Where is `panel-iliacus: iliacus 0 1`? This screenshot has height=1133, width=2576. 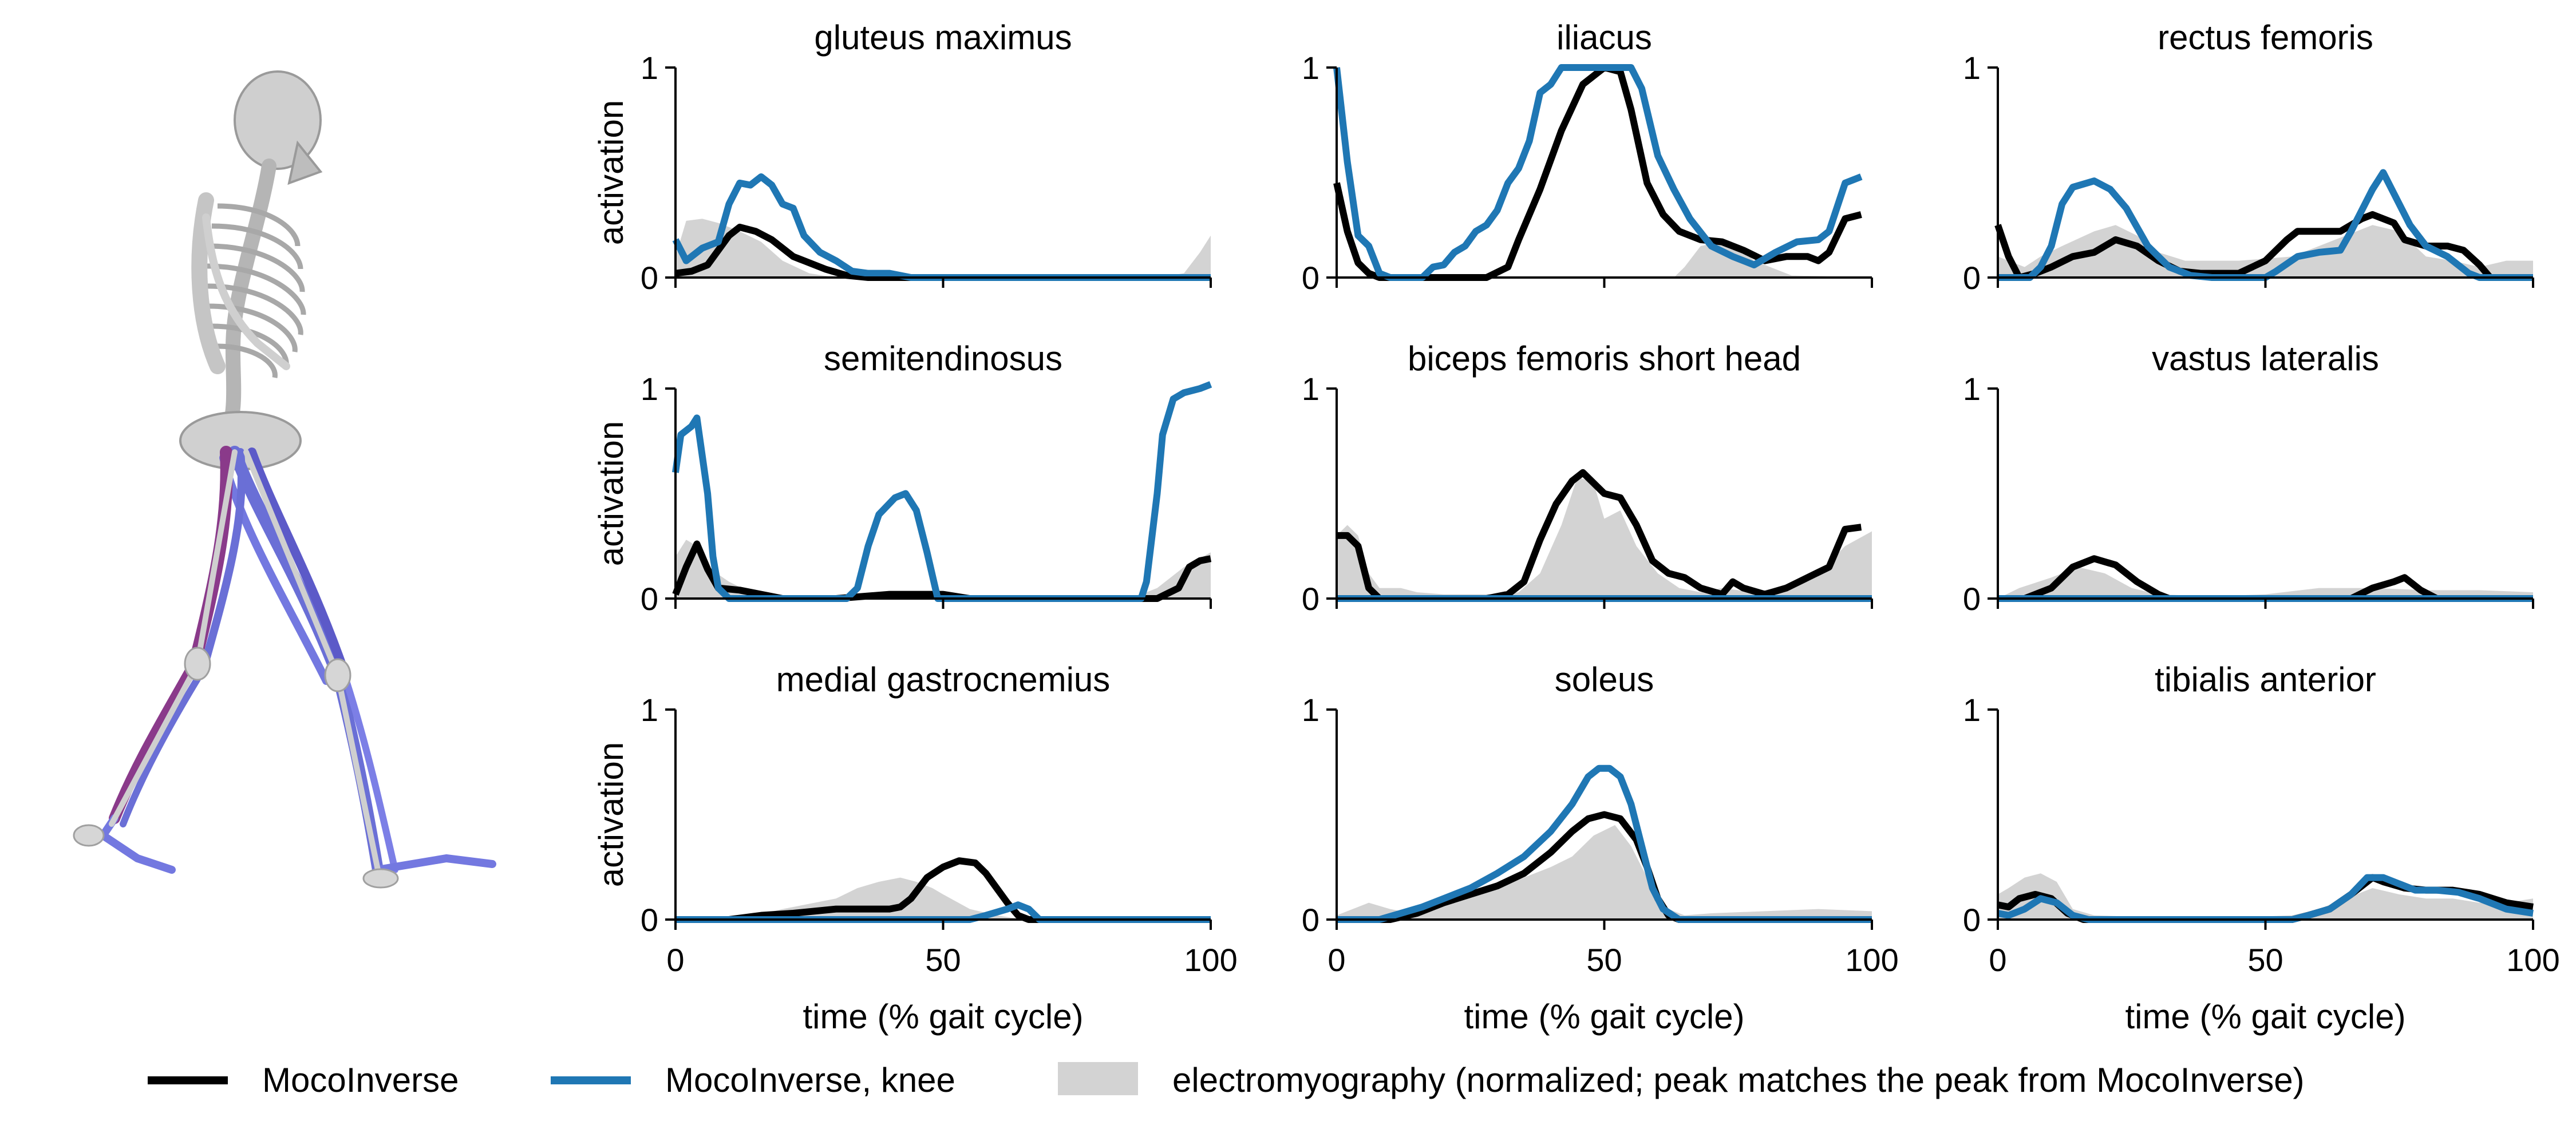 panel-iliacus: iliacus 0 1 is located at coordinates (1587, 157).